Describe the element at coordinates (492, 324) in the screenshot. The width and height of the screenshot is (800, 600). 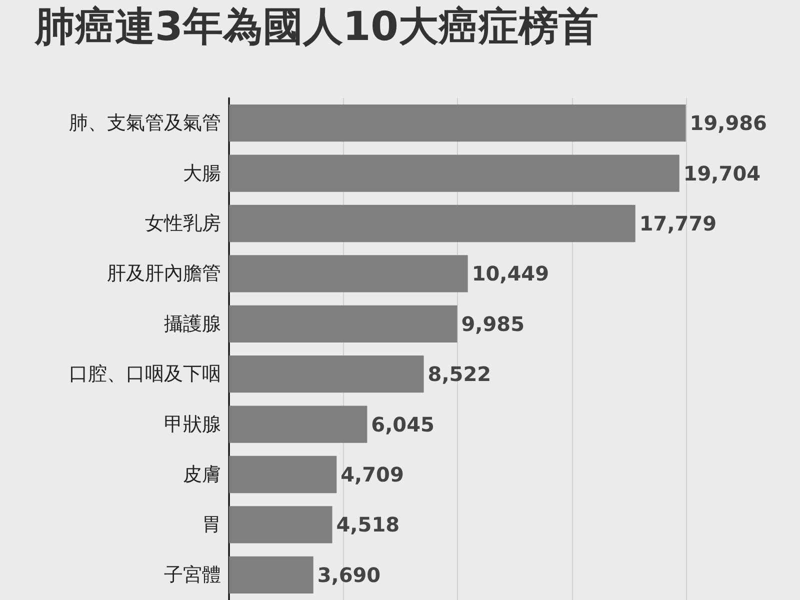
I see `data-label: 9,985` at that location.